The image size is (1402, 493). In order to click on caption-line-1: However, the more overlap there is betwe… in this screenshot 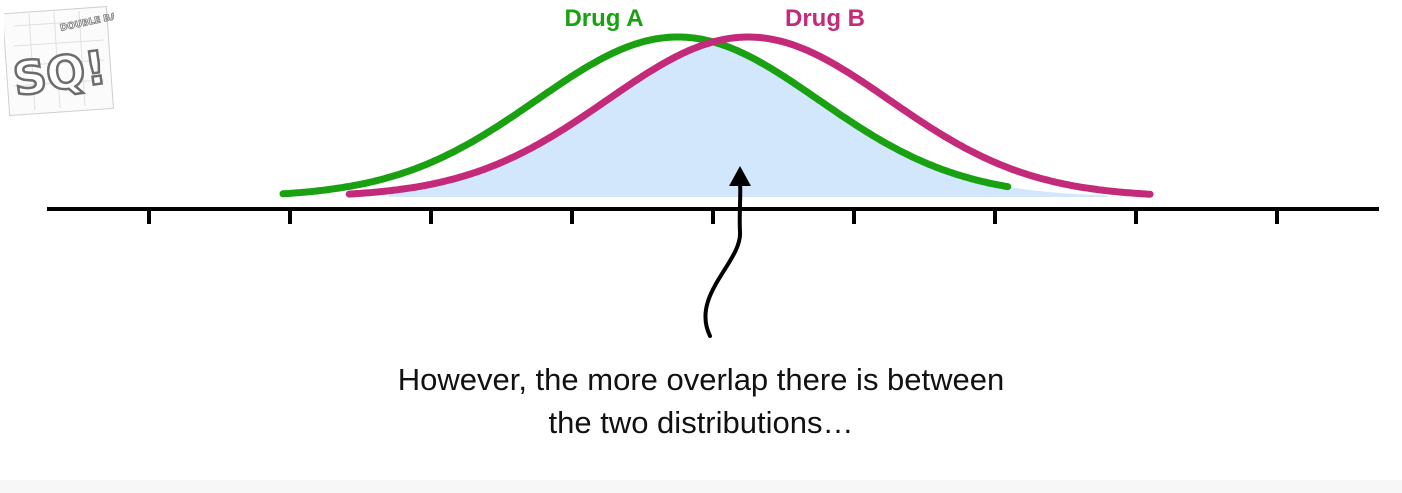, I will do `click(701, 379)`.